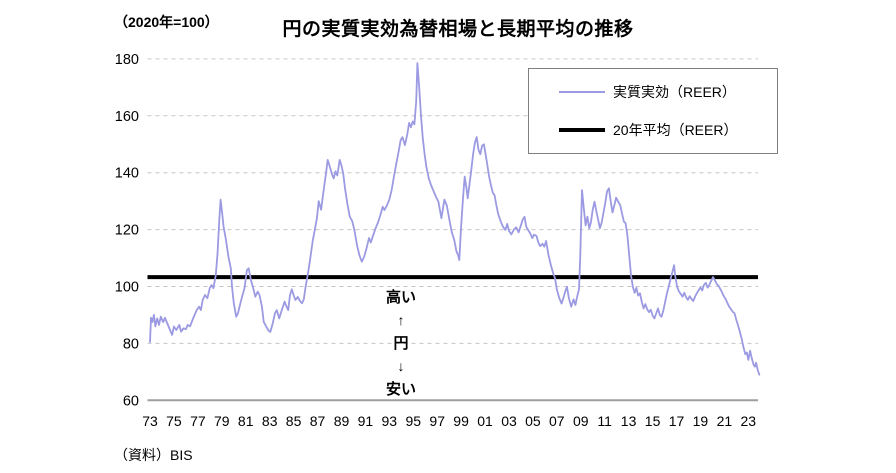  What do you see at coordinates (127, 231) in the screenshot?
I see `y-tick-label: 120` at bounding box center [127, 231].